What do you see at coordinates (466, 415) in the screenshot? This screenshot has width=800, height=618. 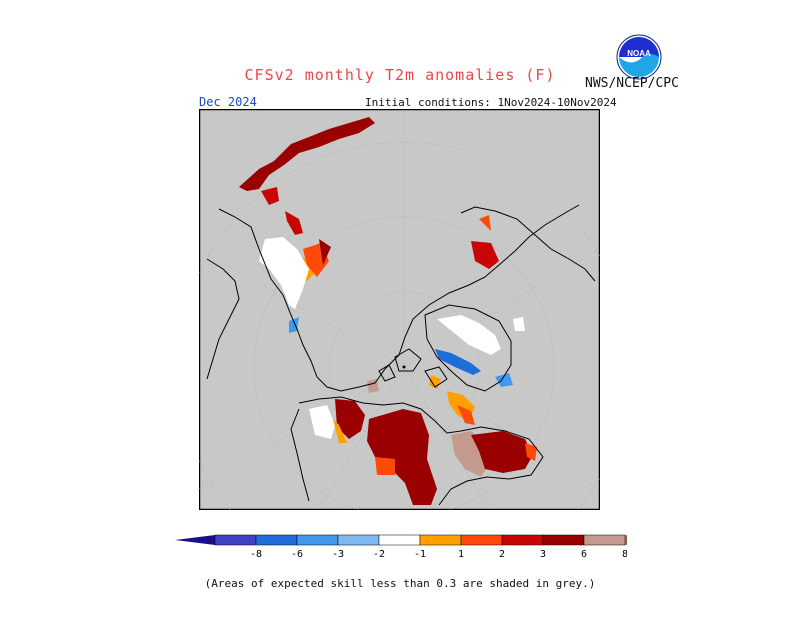 I see `patch-labrador-red` at bounding box center [466, 415].